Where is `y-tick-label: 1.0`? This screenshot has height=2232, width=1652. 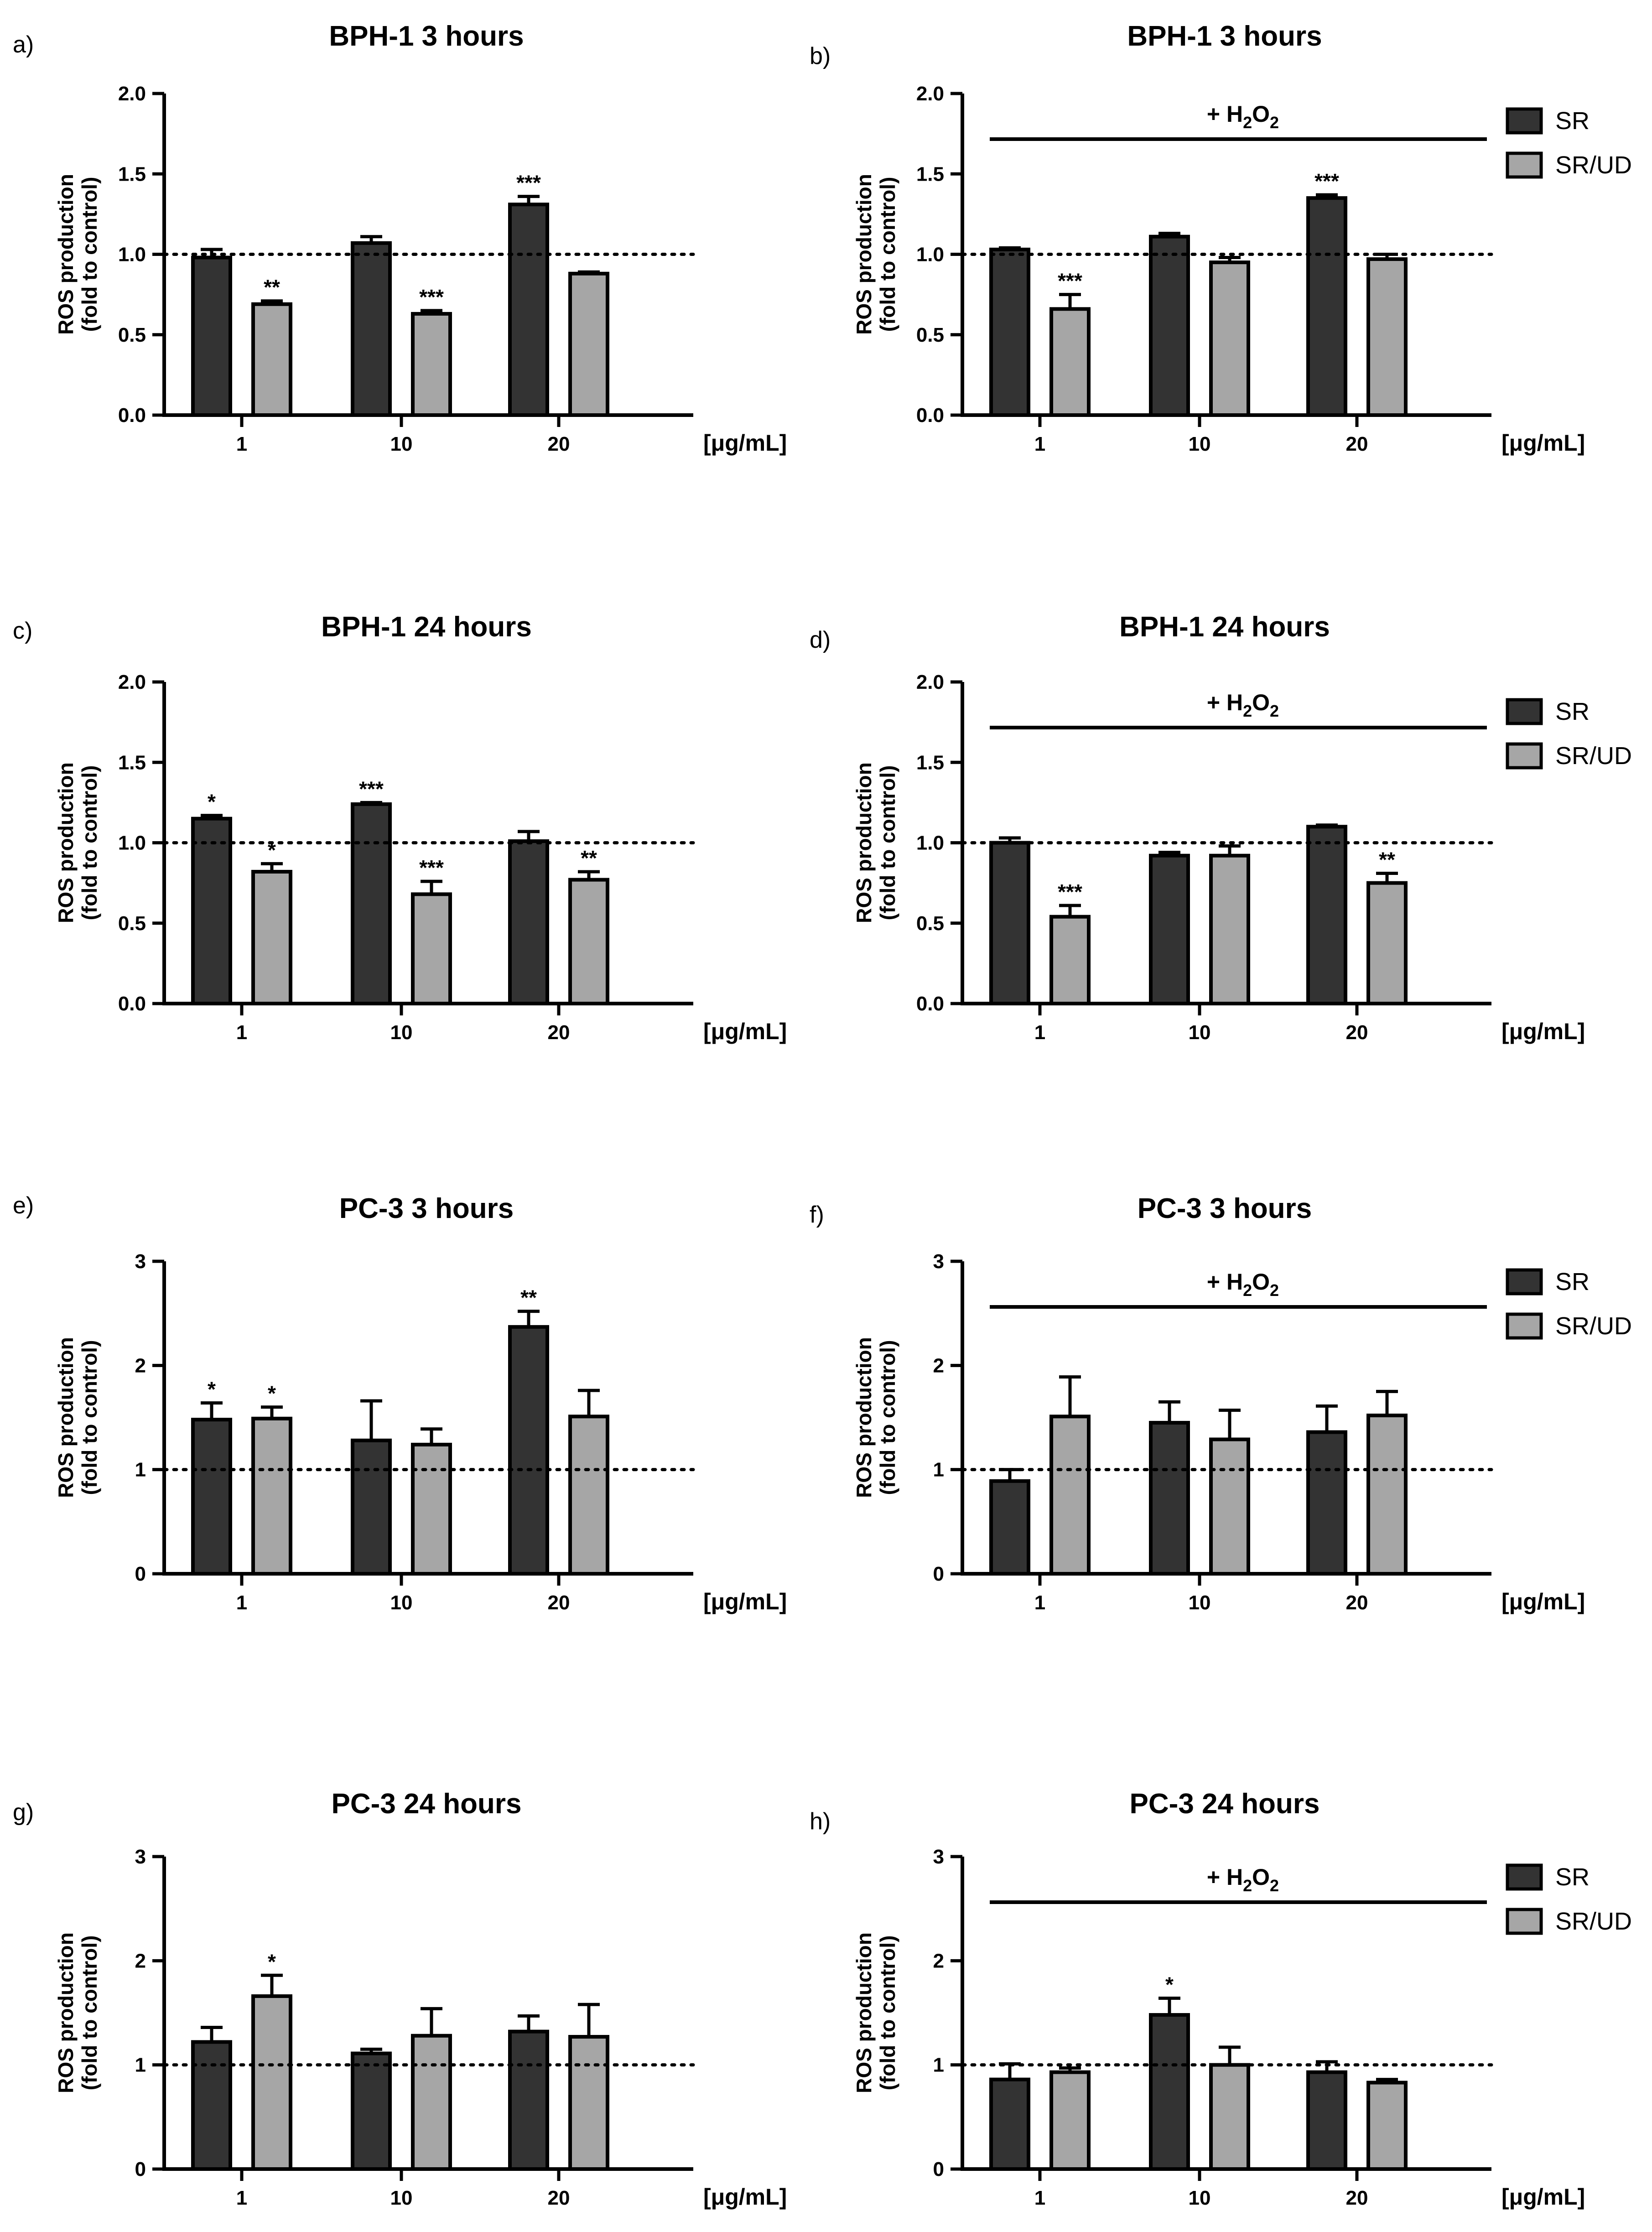 y-tick-label: 1.0 is located at coordinates (132, 255).